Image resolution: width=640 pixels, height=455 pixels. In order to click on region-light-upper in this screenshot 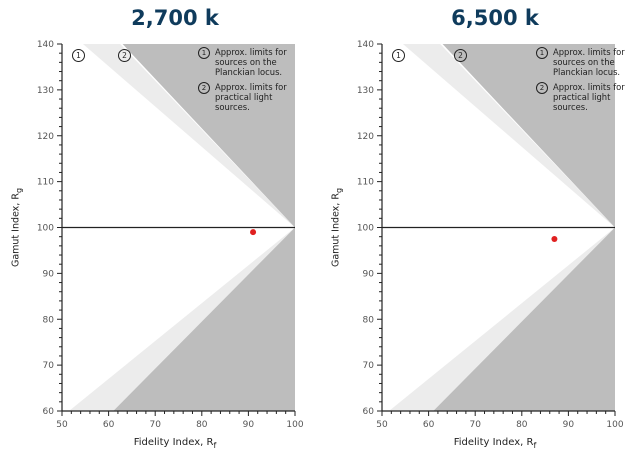, I will do `click(188, 136)`.